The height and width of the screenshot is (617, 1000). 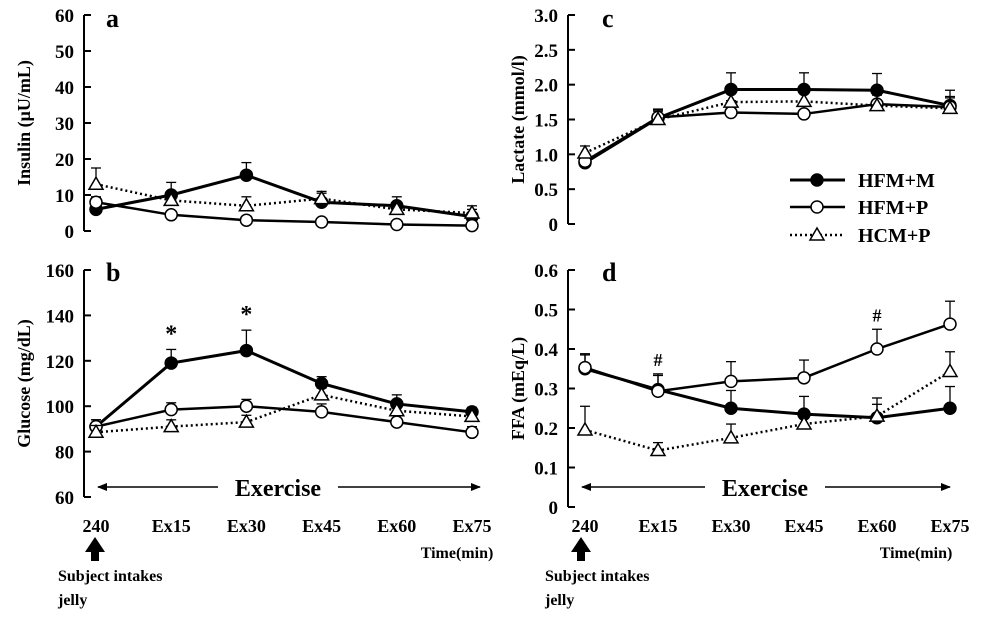 I want to click on panel-b-x-tick-label: Ex30, so click(x=246, y=526).